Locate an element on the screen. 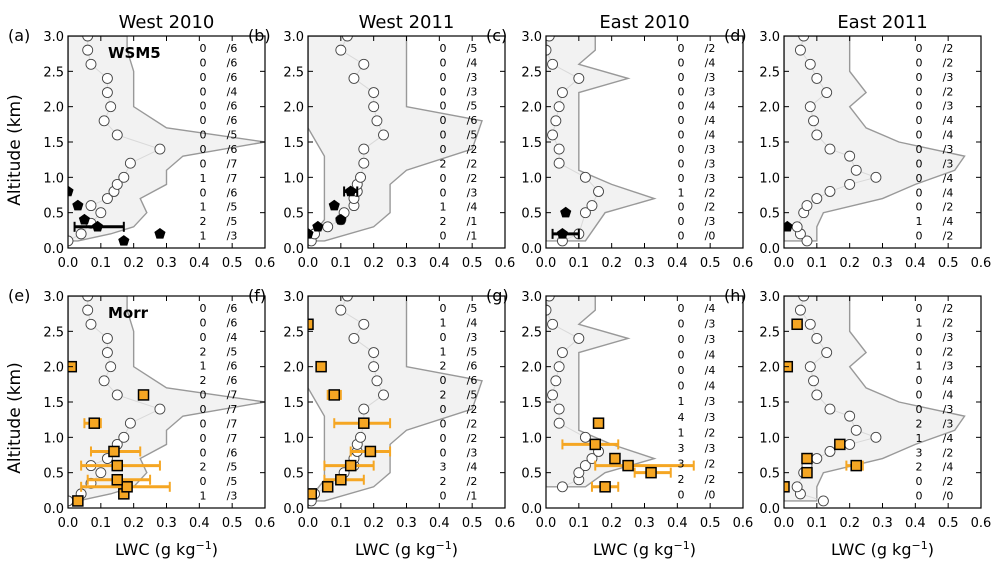 The image size is (995, 562). y-axis-label-bottom: Altitude (km) is located at coordinates (15, 418).